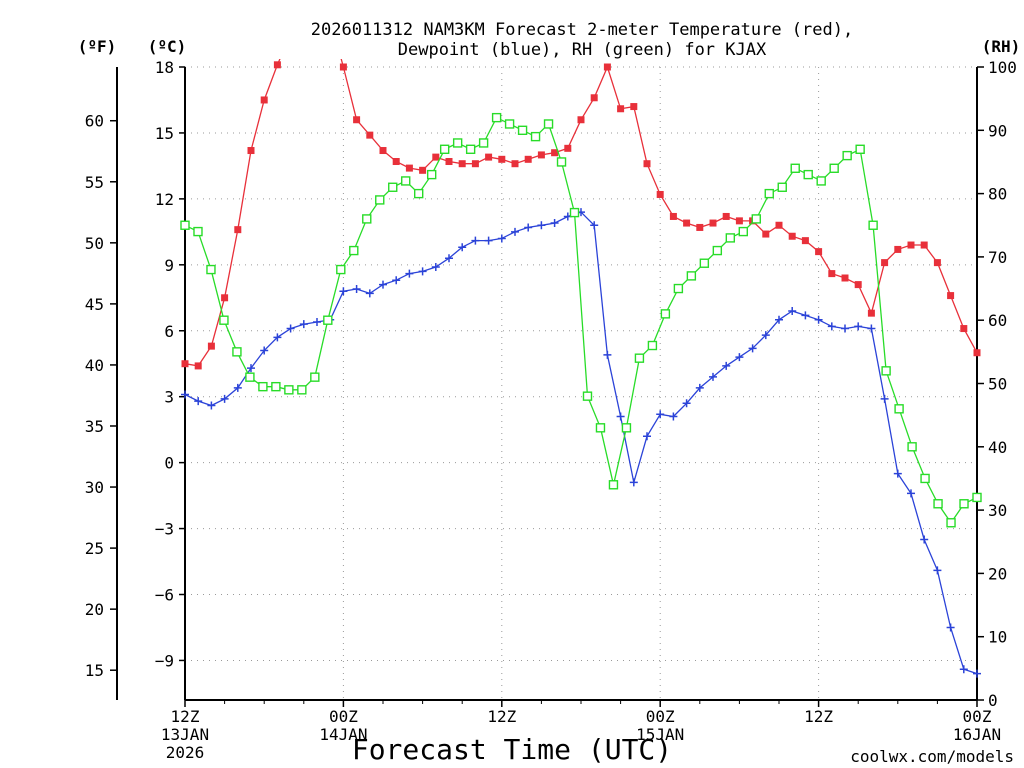  Describe the element at coordinates (997, 510) in the screenshot. I see `rh-tick-label: 30` at that location.